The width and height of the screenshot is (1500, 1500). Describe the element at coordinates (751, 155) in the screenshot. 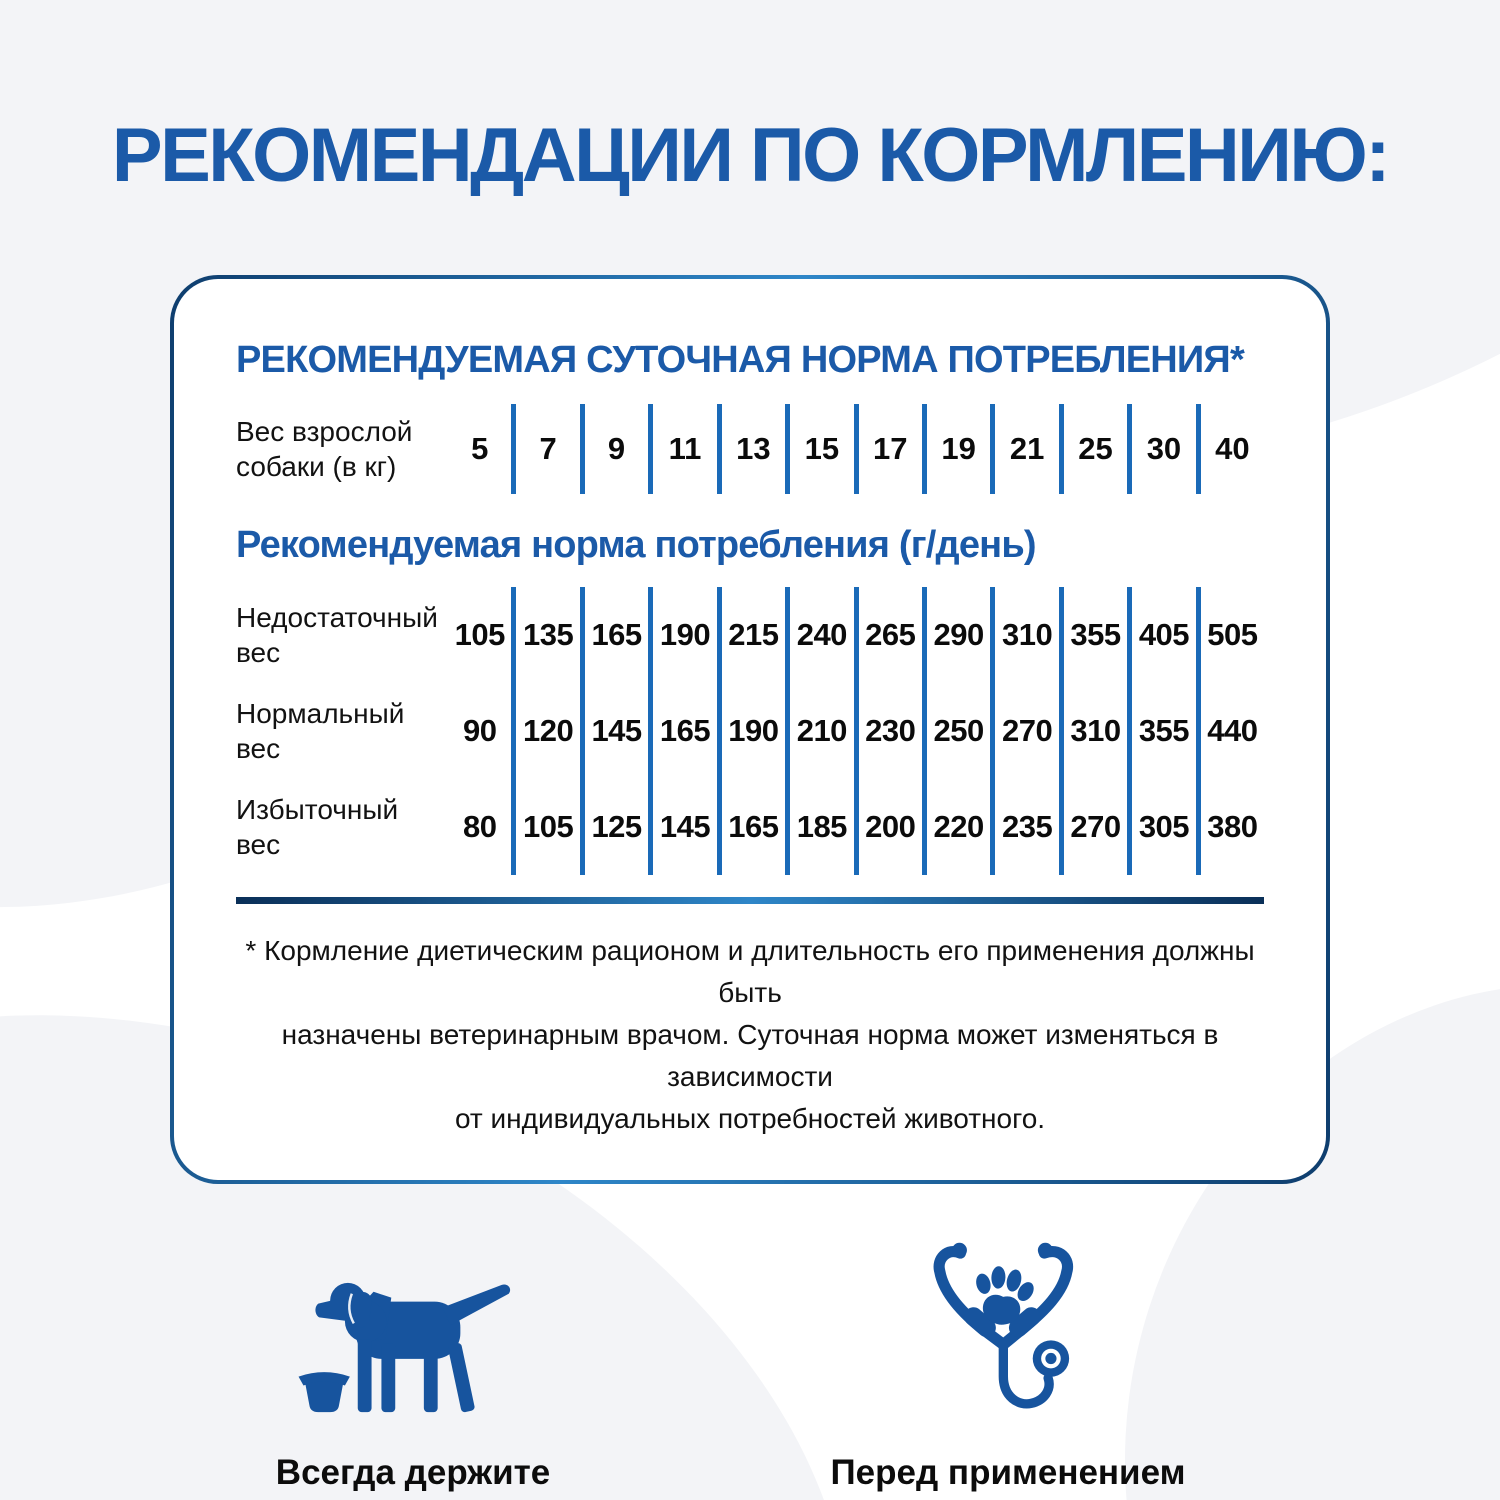

I see `page-title: РЕКОМЕНДАЦИИ ПО КОРМЛЕНИЮ:` at that location.